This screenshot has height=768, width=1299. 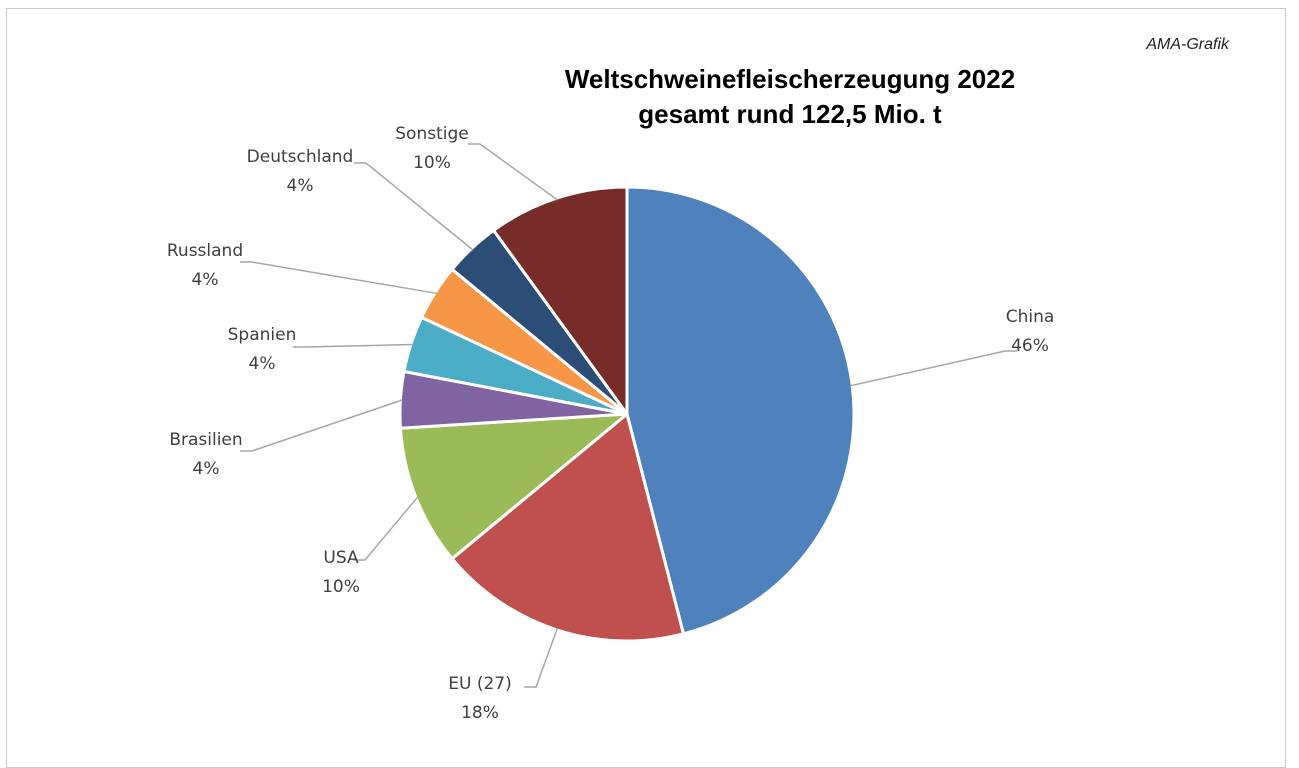 I want to click on pie-slice-usa, so click(x=513, y=486).